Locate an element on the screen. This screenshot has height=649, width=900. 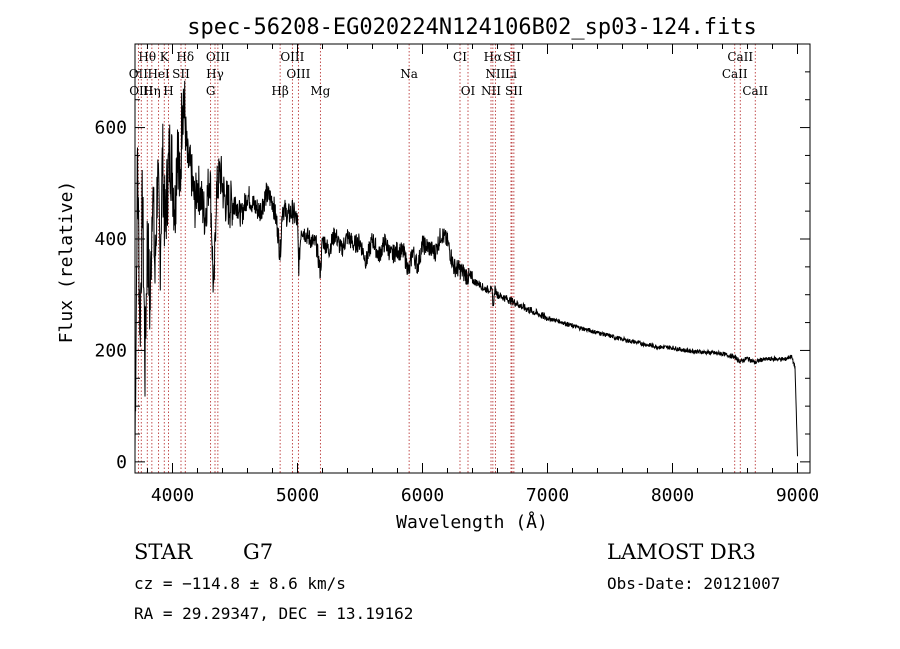
line-label-k: K is located at coordinates (165, 57).